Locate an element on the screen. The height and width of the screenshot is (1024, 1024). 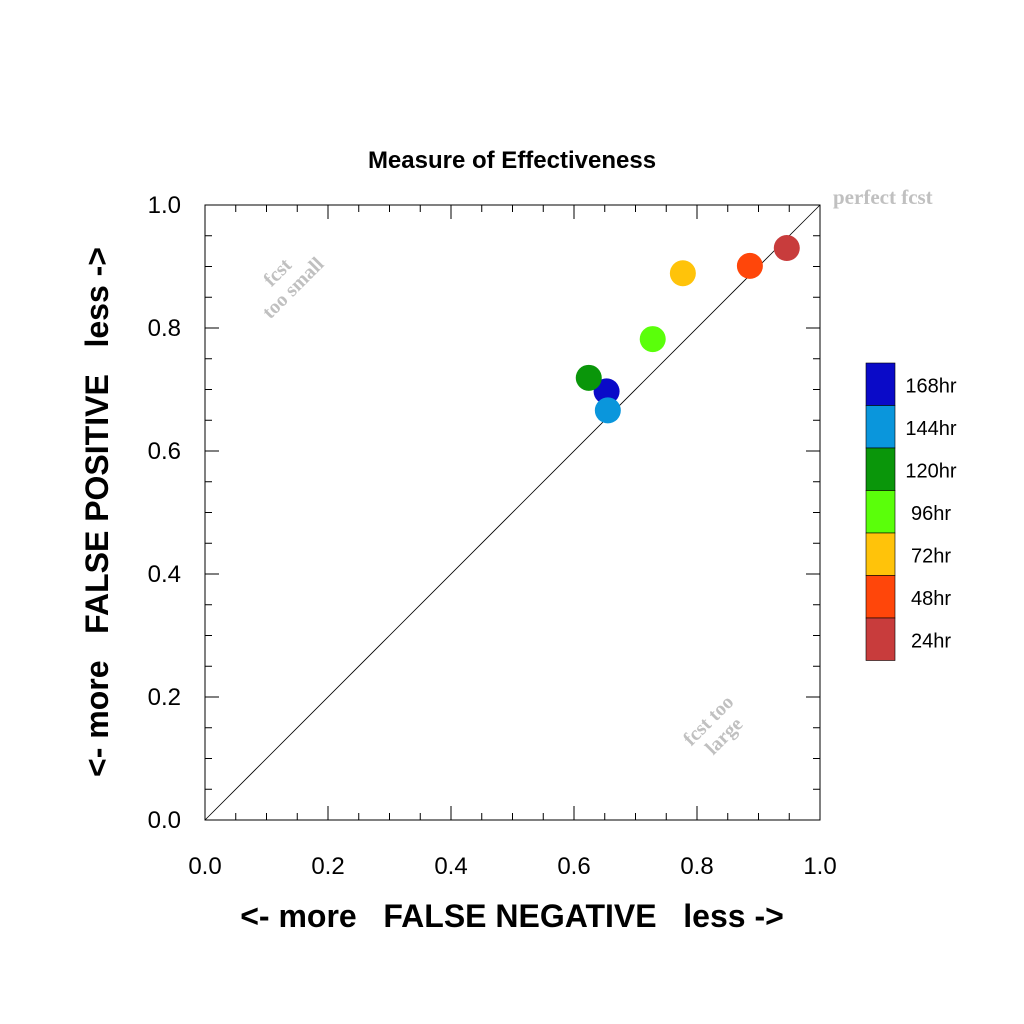
y-tick-label: 0.2 is located at coordinates (164, 697).